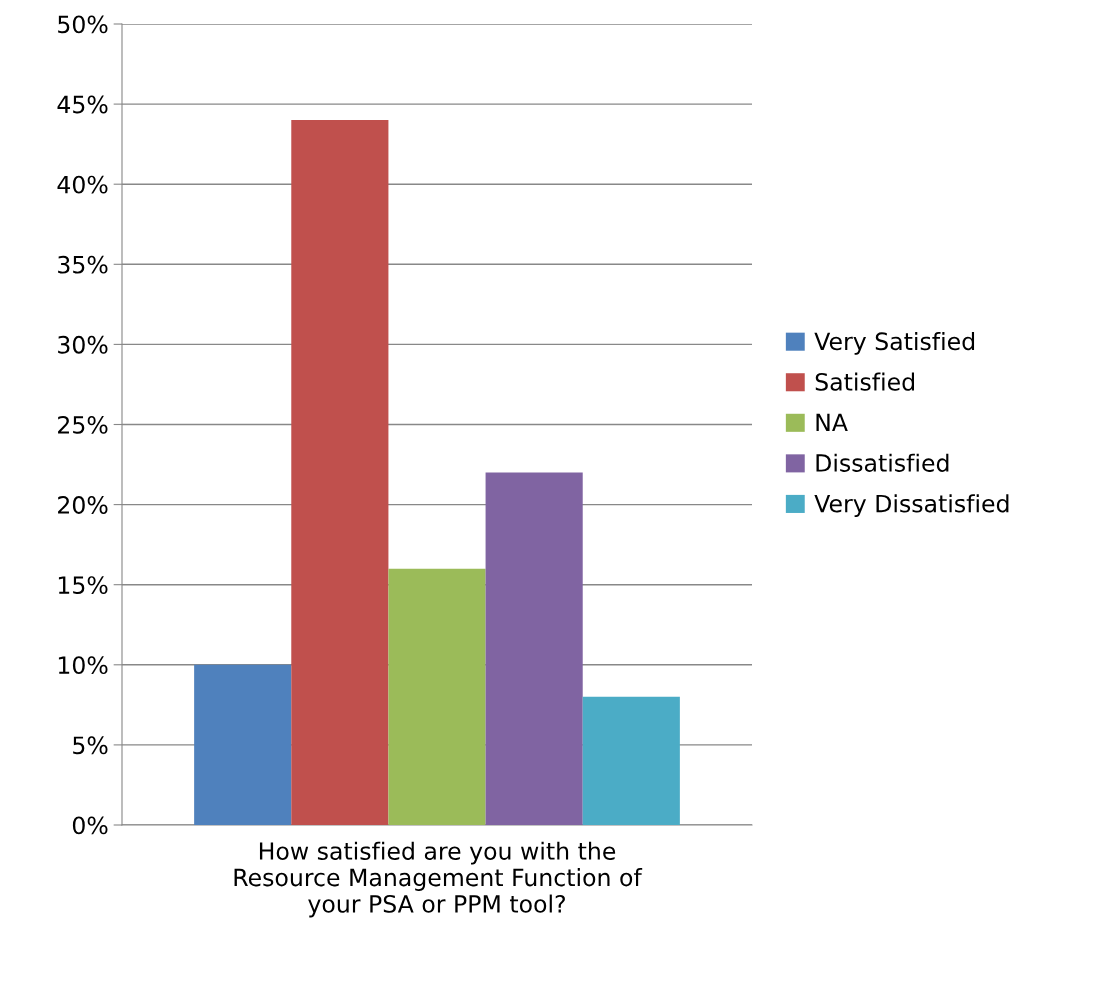 The image size is (1102, 990). What do you see at coordinates (82, 104) in the screenshot?
I see `y-tick-label: 45%` at bounding box center [82, 104].